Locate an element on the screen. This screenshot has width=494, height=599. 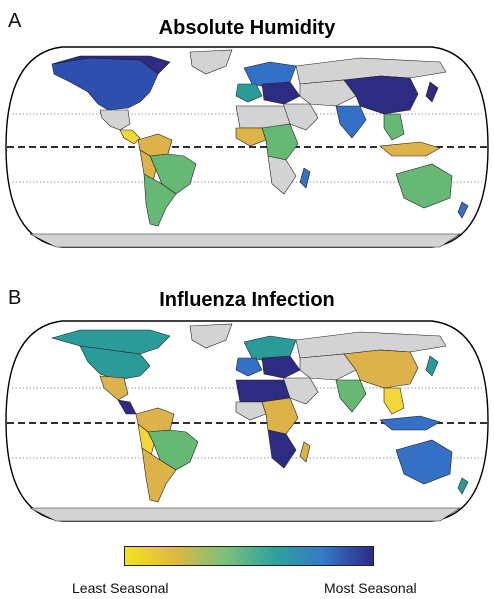
panel-b-title: Influenza Infection is located at coordinates (247, 300).